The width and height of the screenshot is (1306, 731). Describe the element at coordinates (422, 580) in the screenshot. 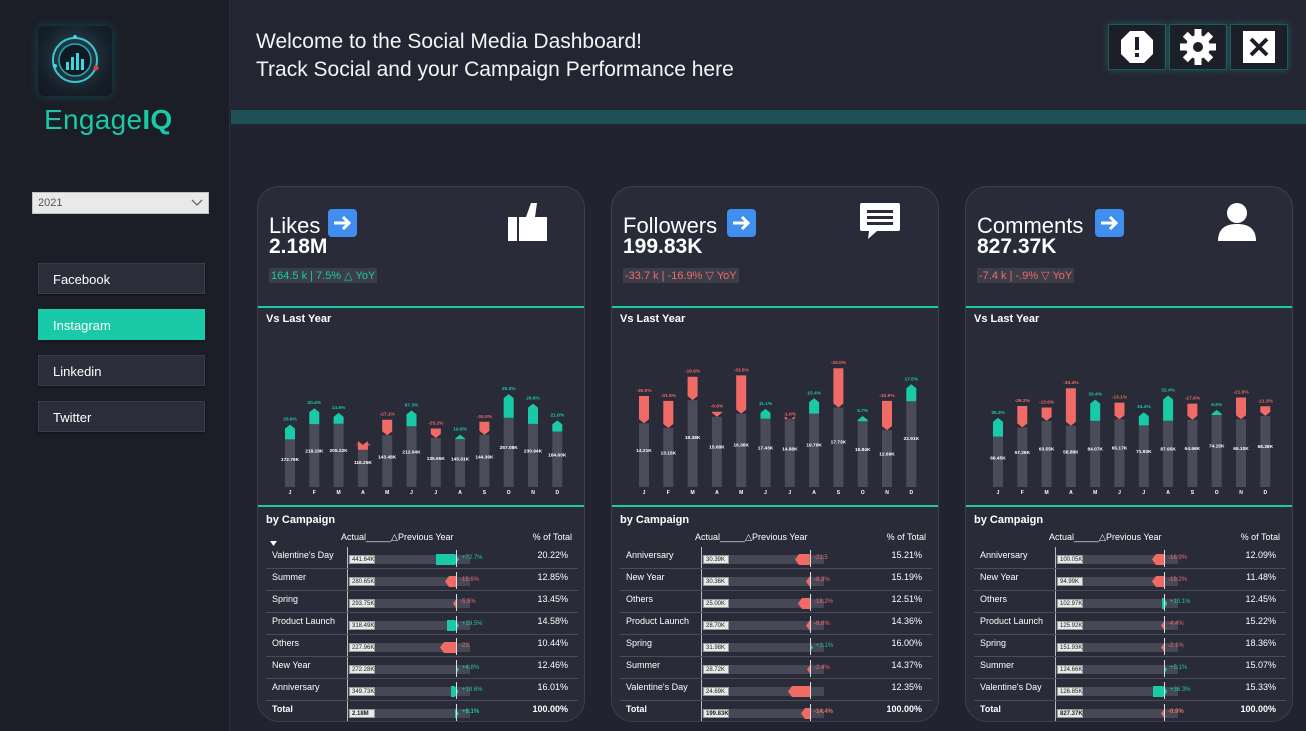

I see `table-row: Summer 280.65K -15.6% 12.85%` at that location.